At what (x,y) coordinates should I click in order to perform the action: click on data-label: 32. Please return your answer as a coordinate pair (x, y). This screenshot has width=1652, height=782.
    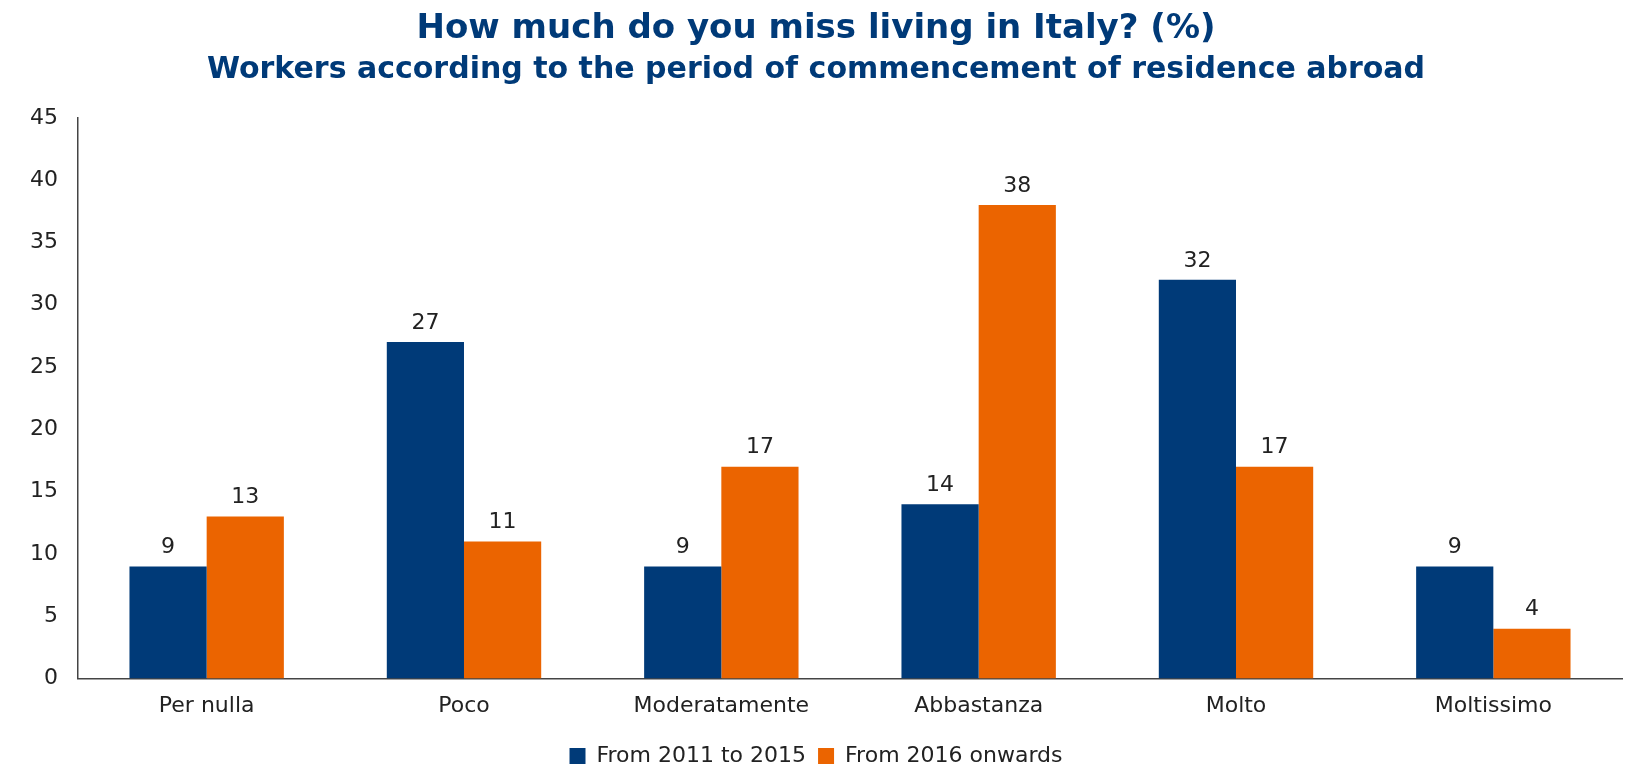
    Looking at the image, I should click on (1197, 259).